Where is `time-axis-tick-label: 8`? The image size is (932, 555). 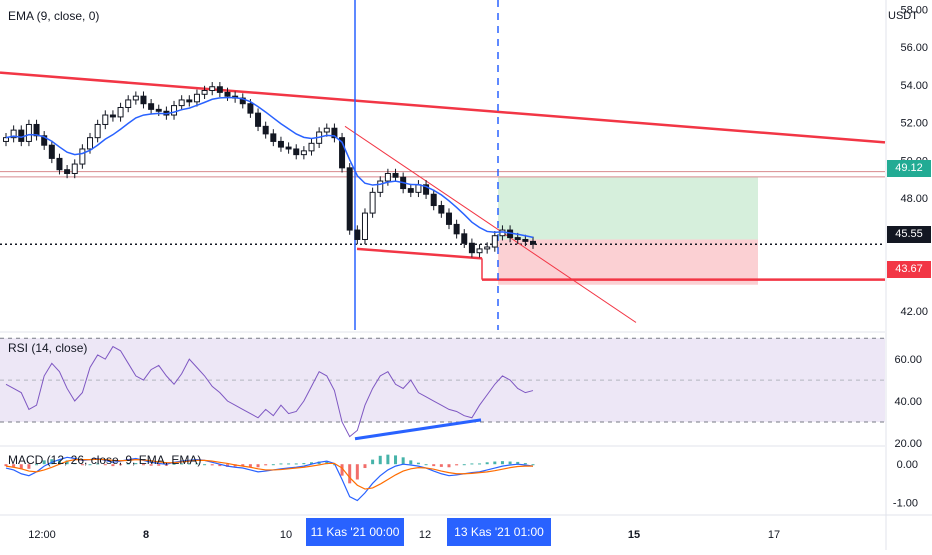 time-axis-tick-label: 8 is located at coordinates (146, 535).